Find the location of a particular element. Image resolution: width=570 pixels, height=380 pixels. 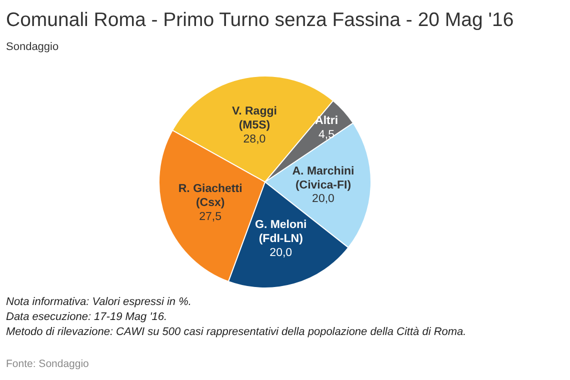

slice-label: G. Meloni (FdI-LN) is located at coordinates (281, 232).